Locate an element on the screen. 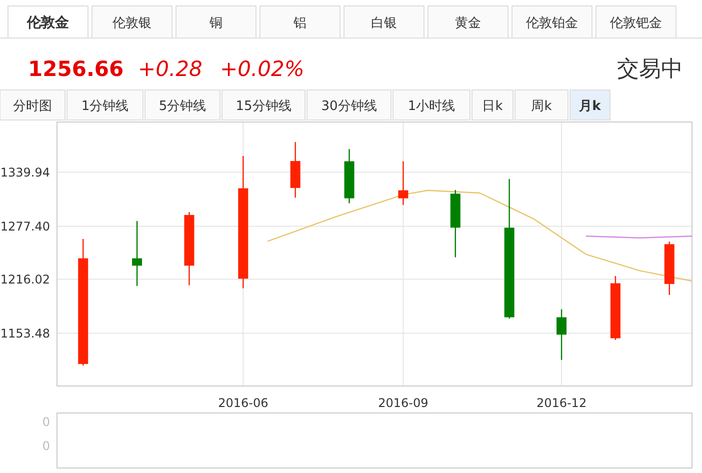  tabs: 伦敦金 伦敦银 铜 铝 白银 黄金 伦敦铂金 伦敦钯金 is located at coordinates (351, 22).